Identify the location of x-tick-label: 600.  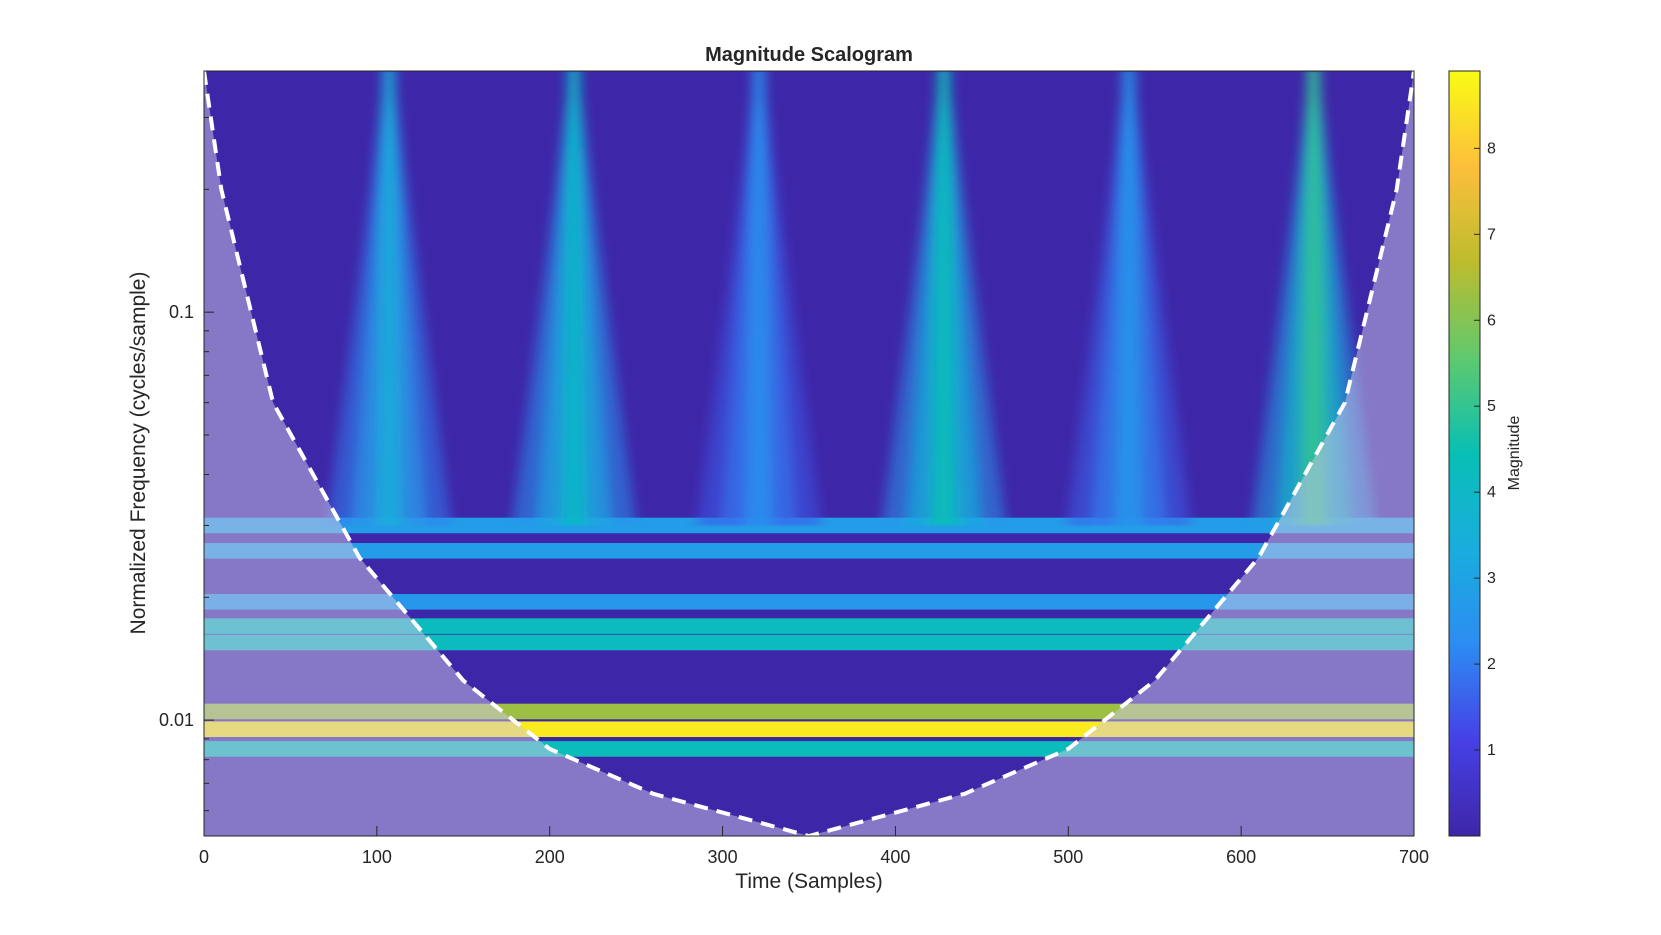
(1241, 857).